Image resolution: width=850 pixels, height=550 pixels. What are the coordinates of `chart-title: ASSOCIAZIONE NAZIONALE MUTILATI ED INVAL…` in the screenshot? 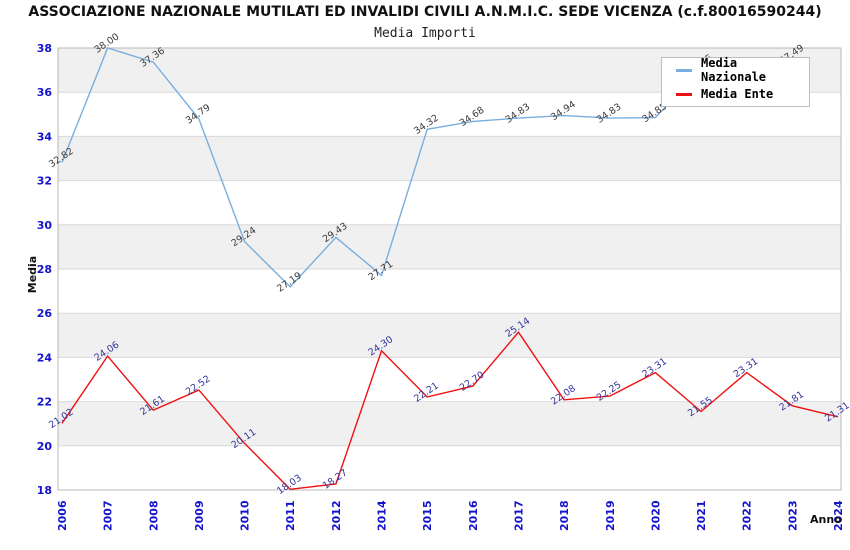 It's located at (425, 12).